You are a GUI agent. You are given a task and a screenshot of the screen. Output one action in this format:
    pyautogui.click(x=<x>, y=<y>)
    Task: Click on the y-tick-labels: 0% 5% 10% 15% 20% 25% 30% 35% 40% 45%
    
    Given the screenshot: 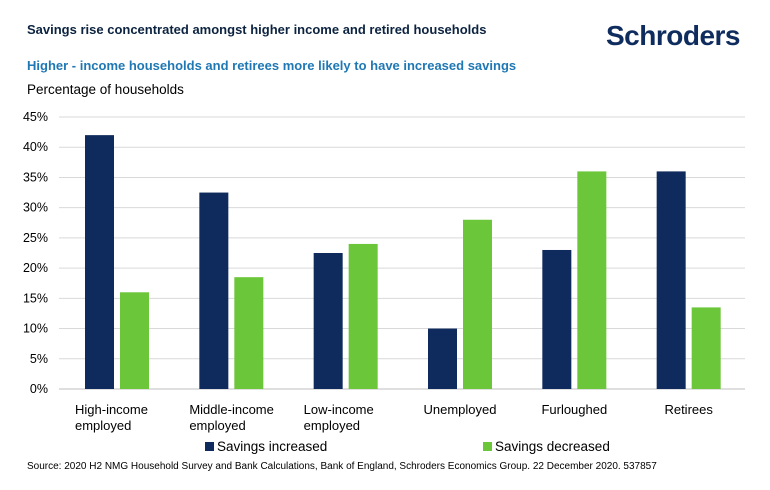 What is the action you would take?
    pyautogui.click(x=35, y=253)
    